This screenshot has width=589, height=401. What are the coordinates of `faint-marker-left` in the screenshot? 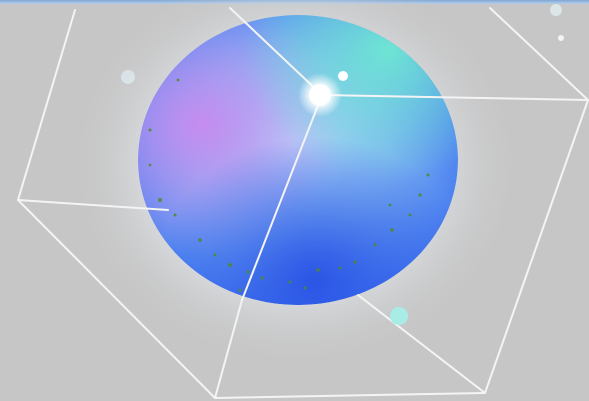 It's located at (128, 77).